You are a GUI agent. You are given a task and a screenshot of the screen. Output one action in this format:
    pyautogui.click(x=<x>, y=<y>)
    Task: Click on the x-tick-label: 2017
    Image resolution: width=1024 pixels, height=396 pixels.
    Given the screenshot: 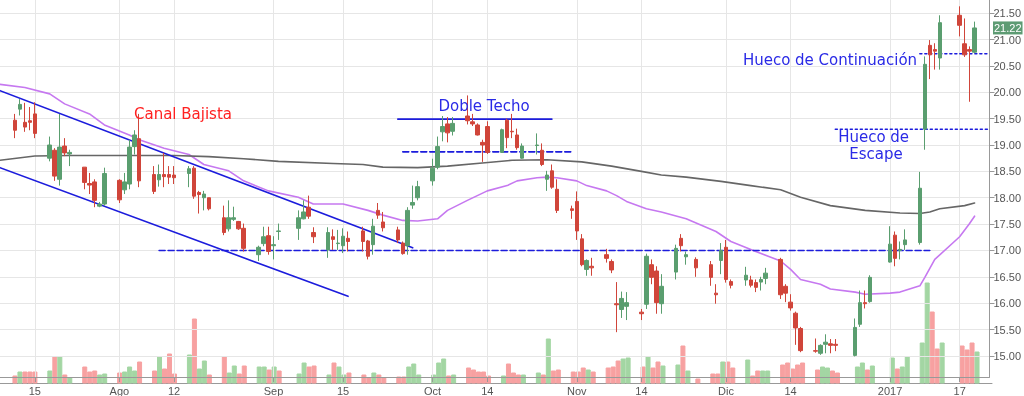 What is the action you would take?
    pyautogui.click(x=890, y=390)
    